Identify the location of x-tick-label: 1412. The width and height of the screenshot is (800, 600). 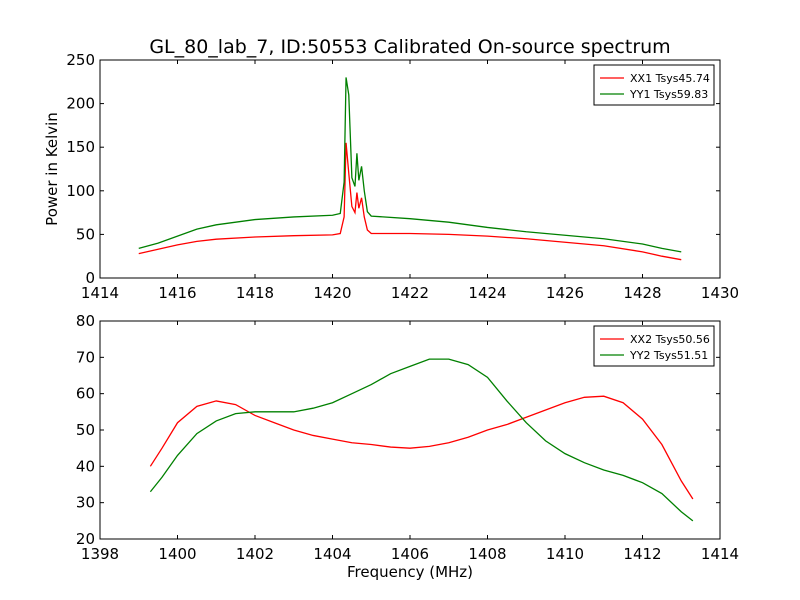
(642, 554).